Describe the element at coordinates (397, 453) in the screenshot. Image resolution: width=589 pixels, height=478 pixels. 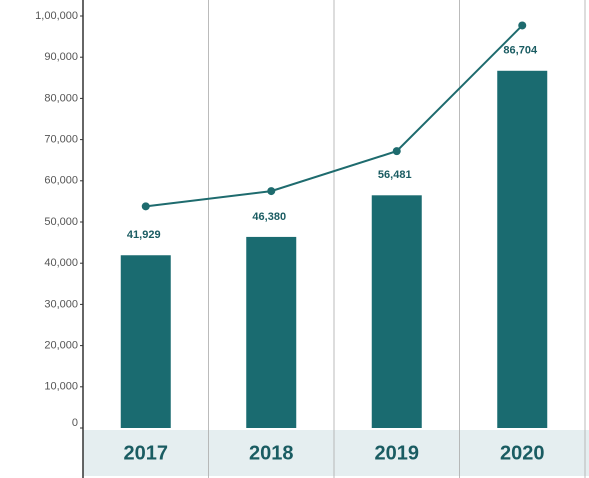
I see `x-tick-label: 2019` at that location.